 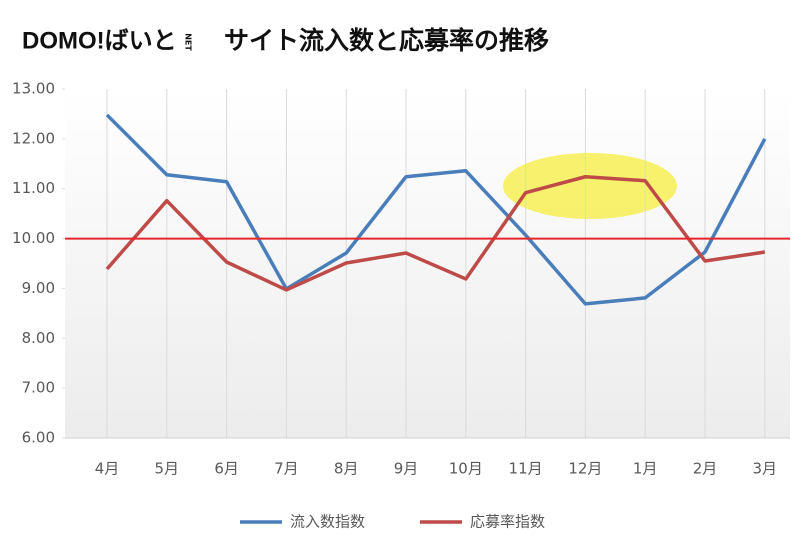 What do you see at coordinates (346, 469) in the screenshot?
I see `x-tick-label: 8月` at bounding box center [346, 469].